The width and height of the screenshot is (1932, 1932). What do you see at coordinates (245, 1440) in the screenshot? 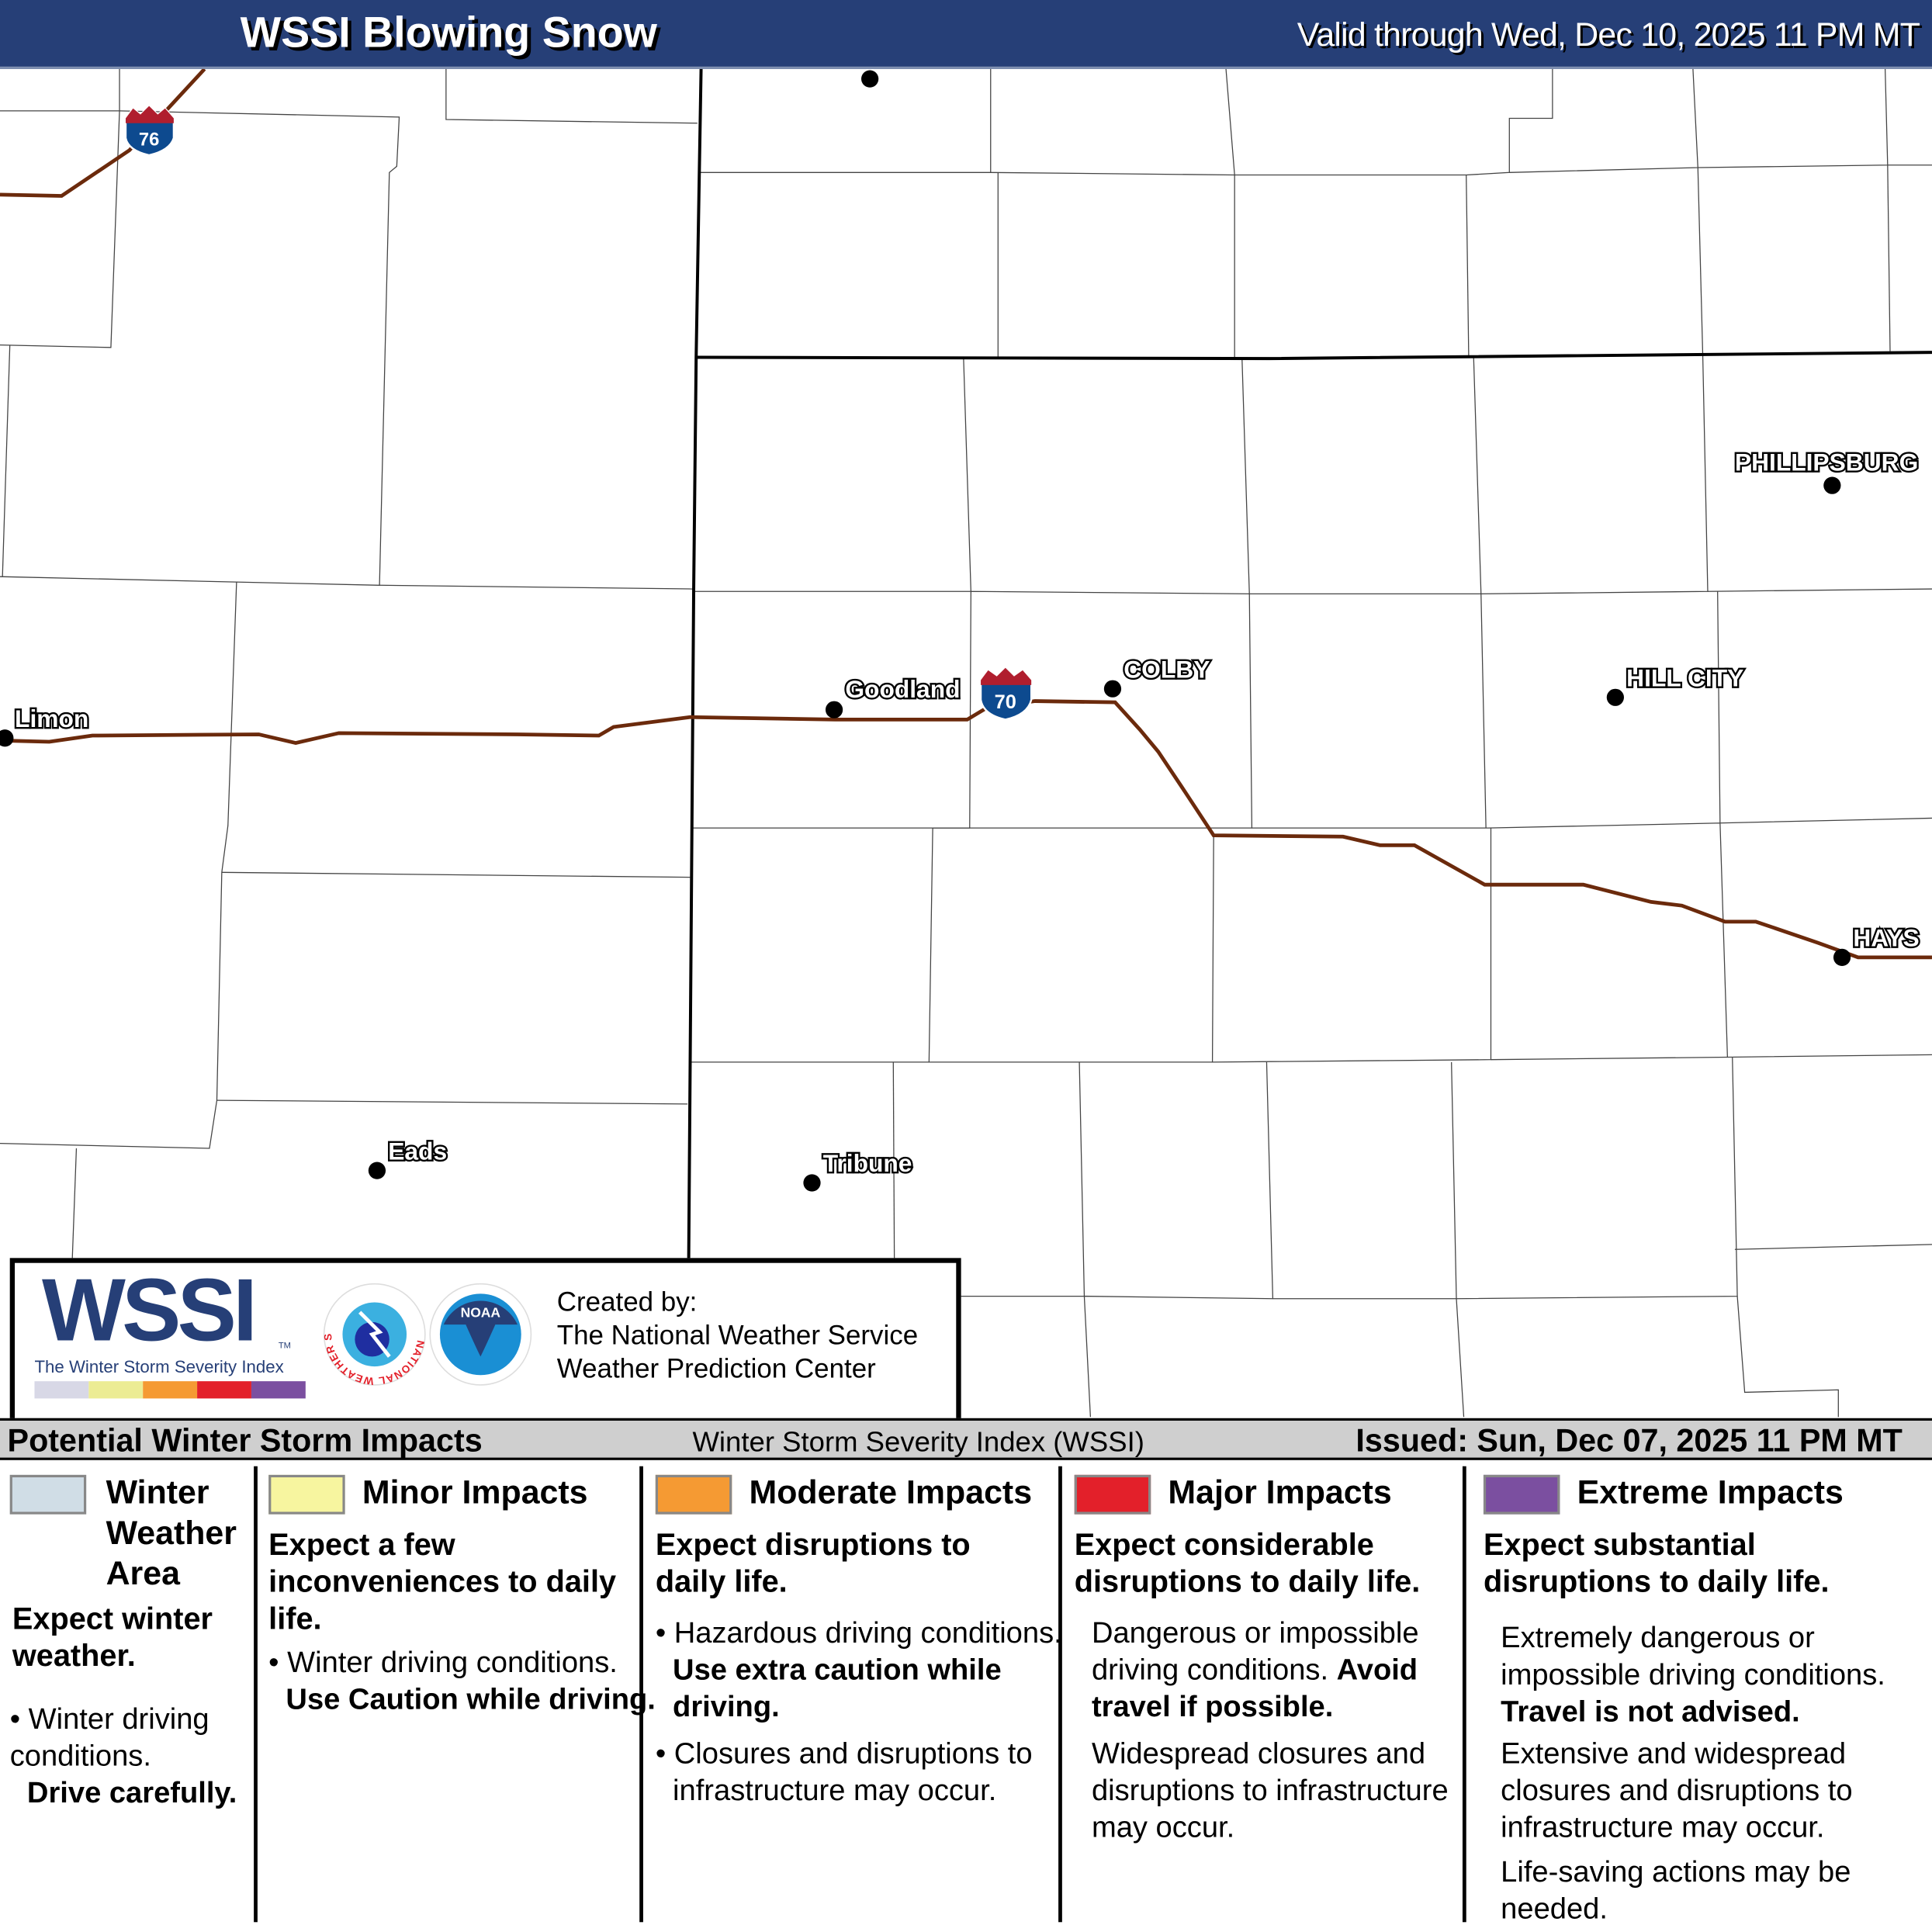
I see `impacts-heading: Potential Winter Storm Impacts` at bounding box center [245, 1440].